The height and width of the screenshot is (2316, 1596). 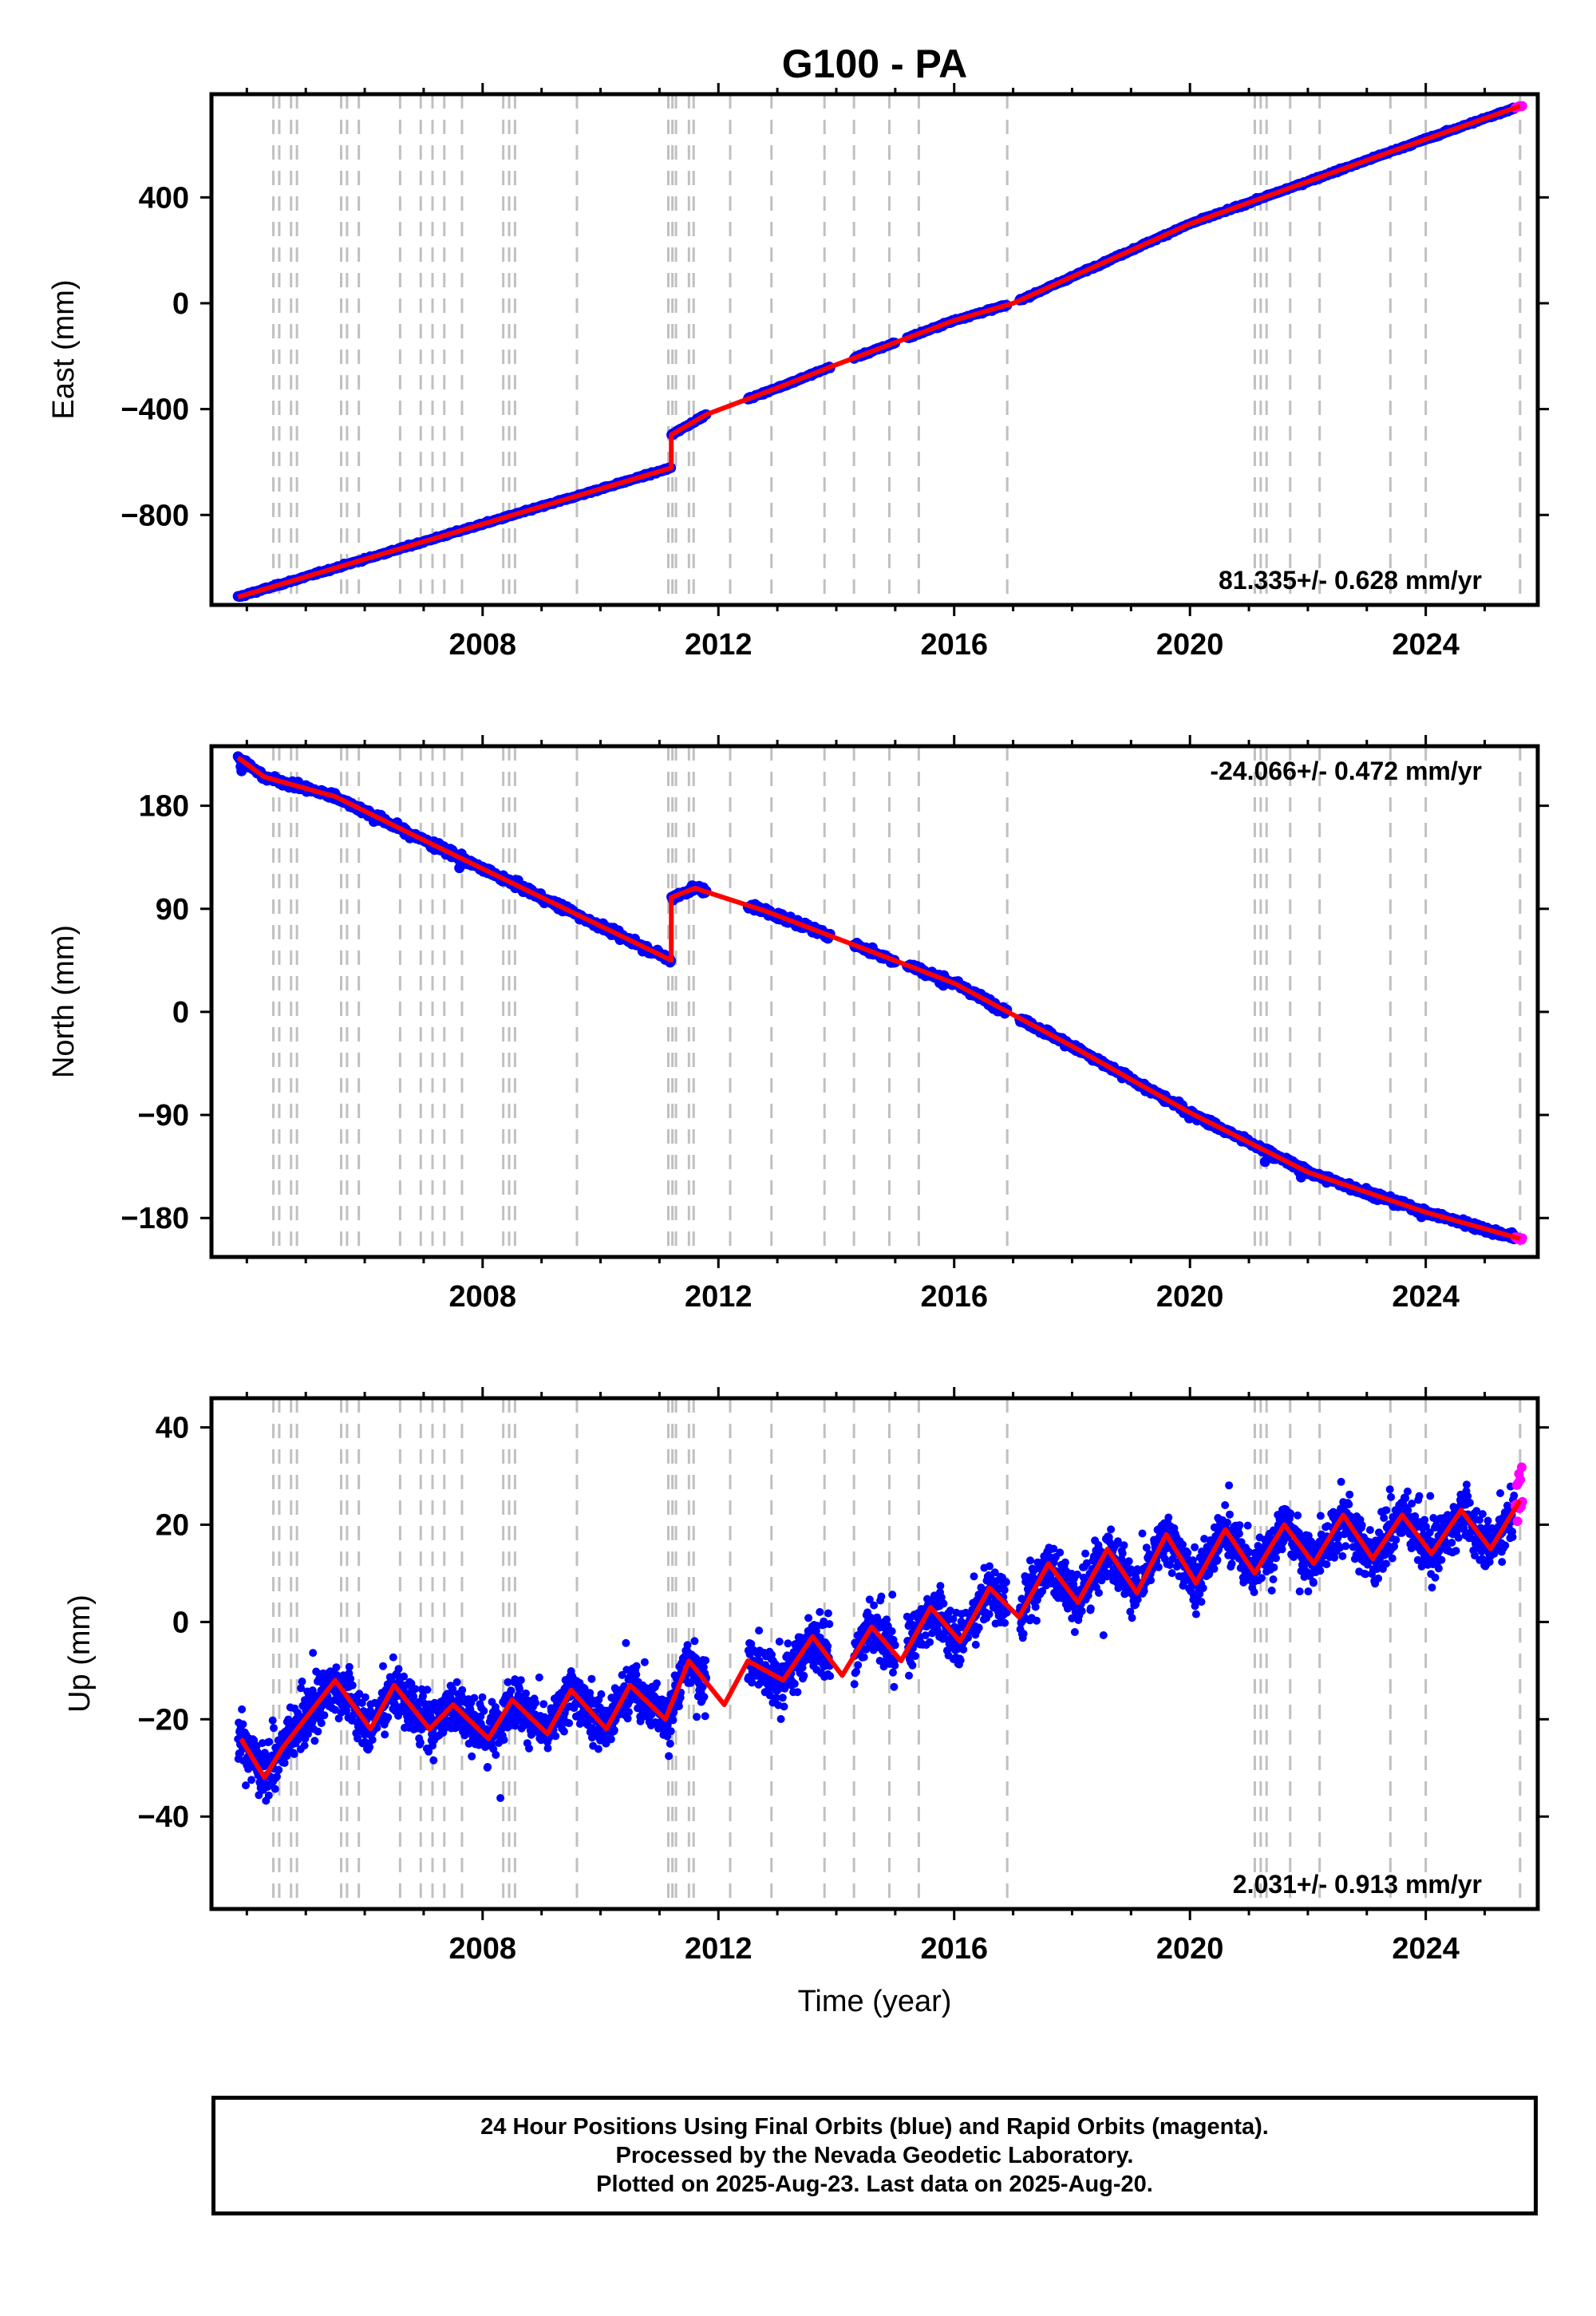 I want to click on y-tick-label: −90, so click(x=163, y=1115).